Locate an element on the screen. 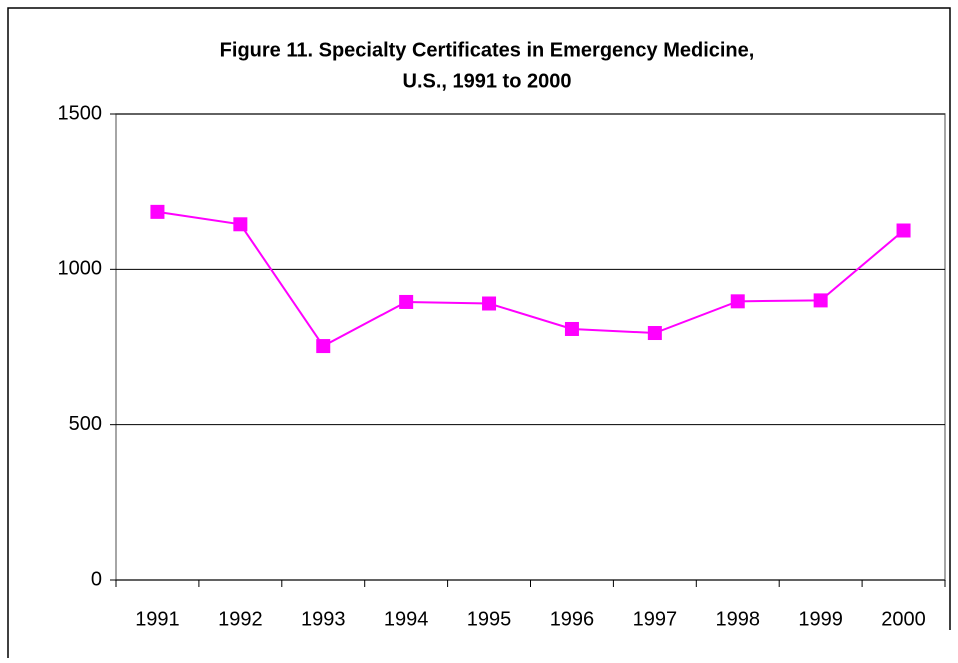 The image size is (958, 663). y-tick-label: 500 is located at coordinates (85, 424).